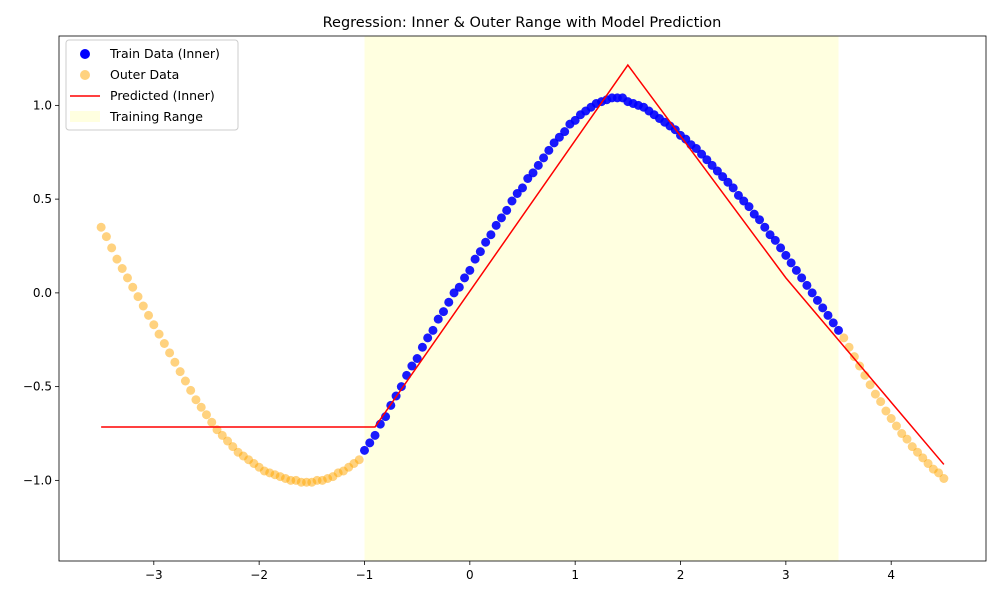 The image size is (1000, 600). I want to click on y-tick-label: 0.0, so click(42, 293).